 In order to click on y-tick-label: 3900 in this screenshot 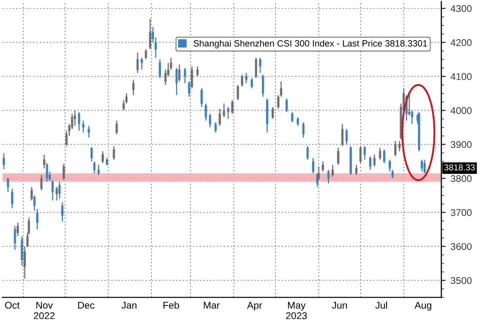, I will do `click(461, 144)`.